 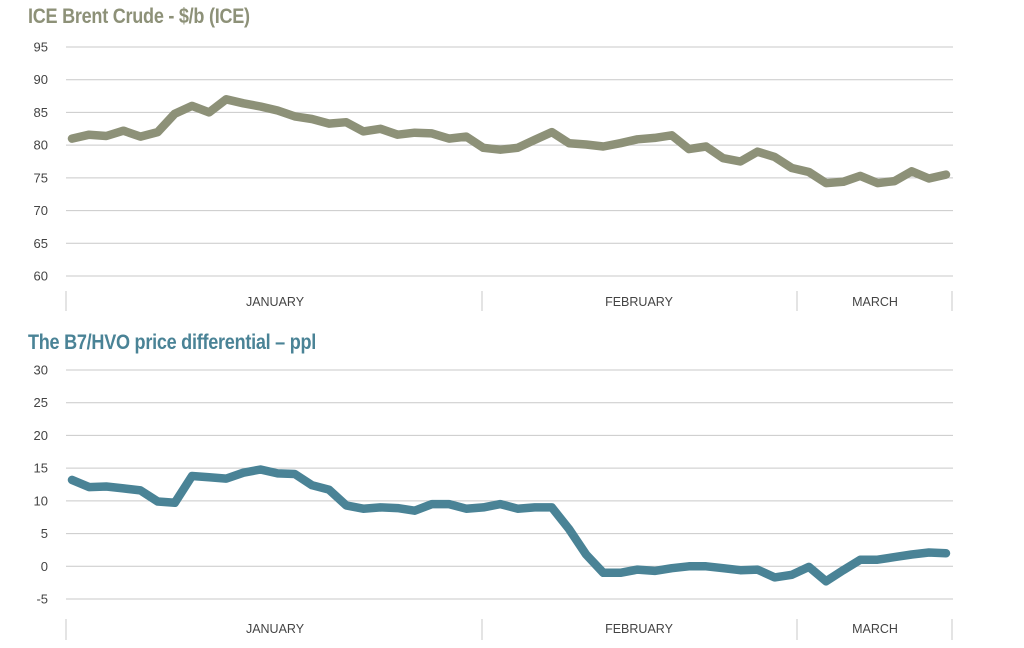 What do you see at coordinates (44, 533) in the screenshot?
I see `y-tick-label: 5` at bounding box center [44, 533].